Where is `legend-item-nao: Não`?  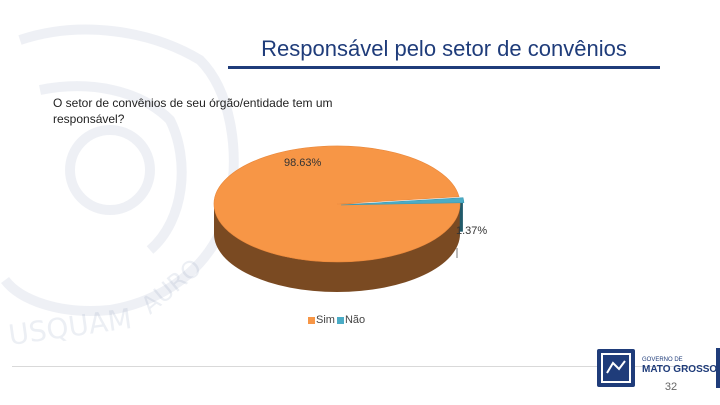
legend-item-nao: Não is located at coordinates (351, 320).